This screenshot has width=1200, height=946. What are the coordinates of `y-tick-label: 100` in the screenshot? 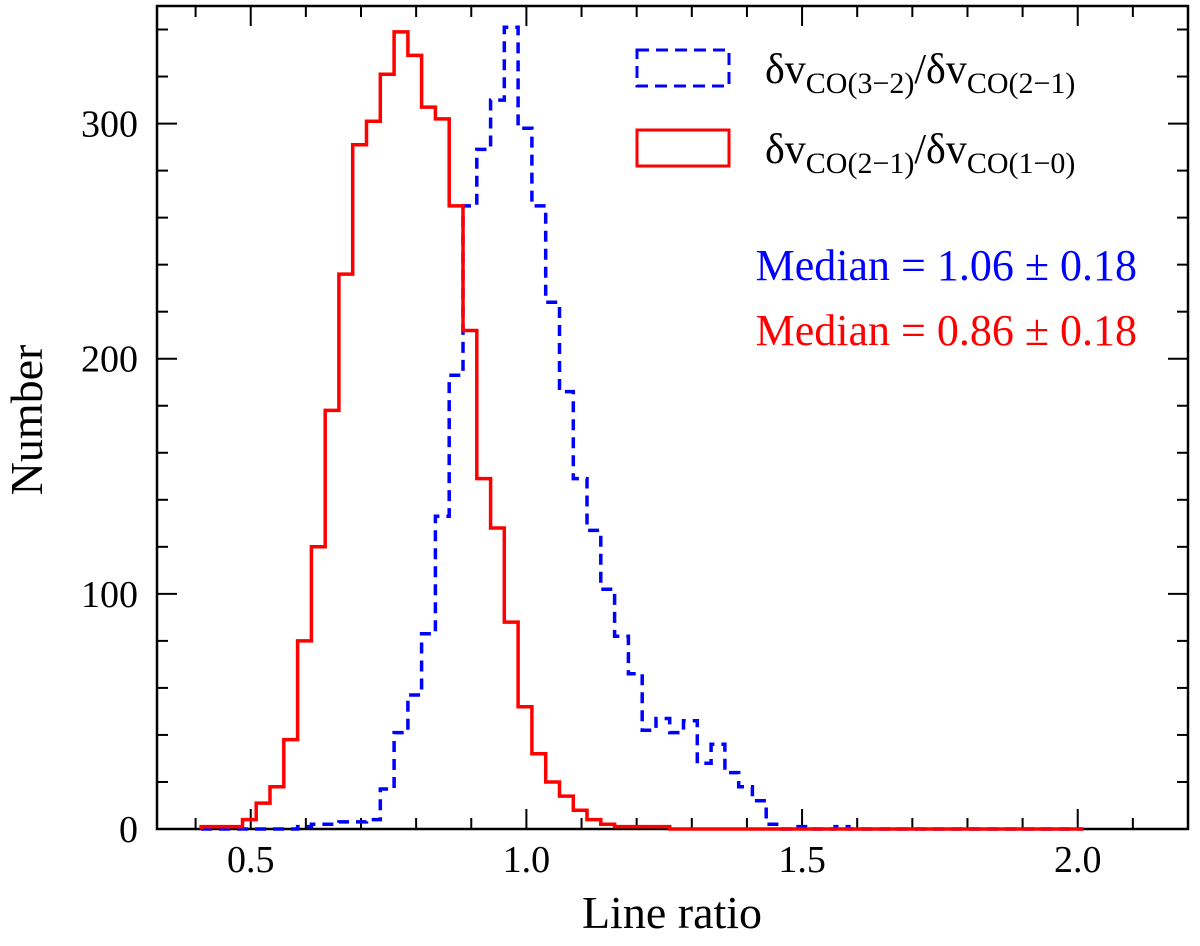 It's located at (109, 595).